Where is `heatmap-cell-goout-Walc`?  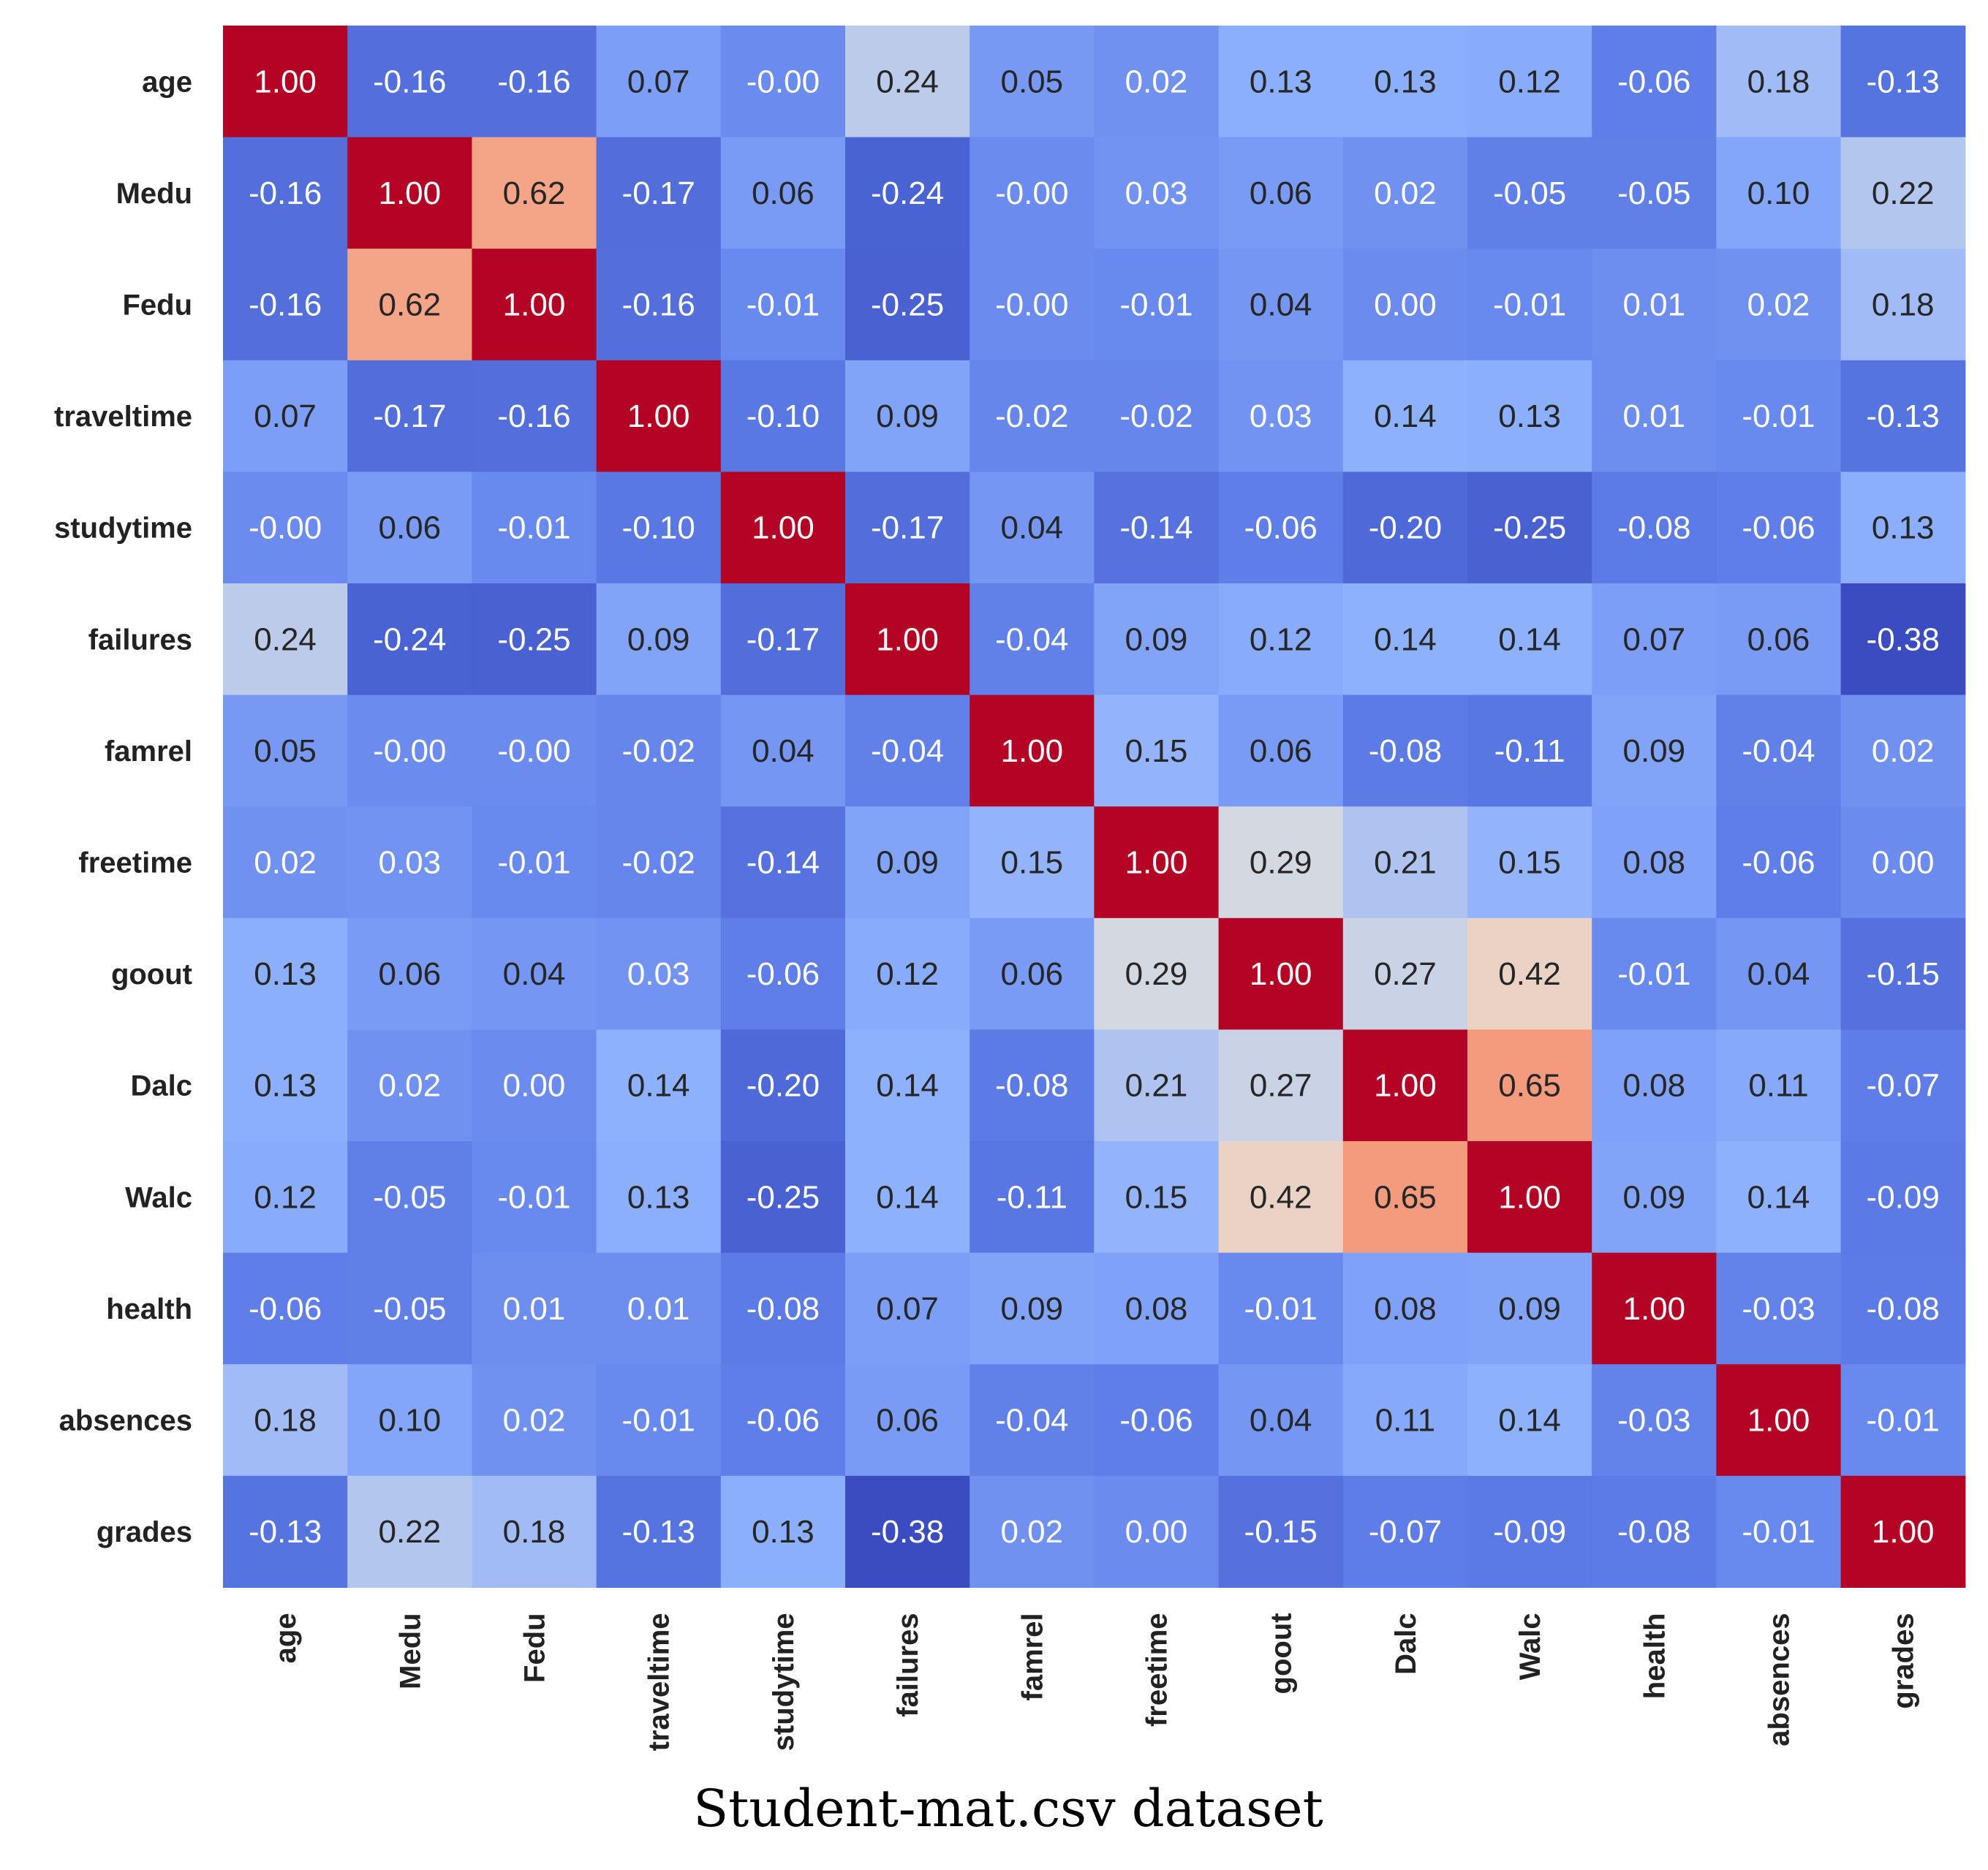
heatmap-cell-goout-Walc is located at coordinates (1529, 974).